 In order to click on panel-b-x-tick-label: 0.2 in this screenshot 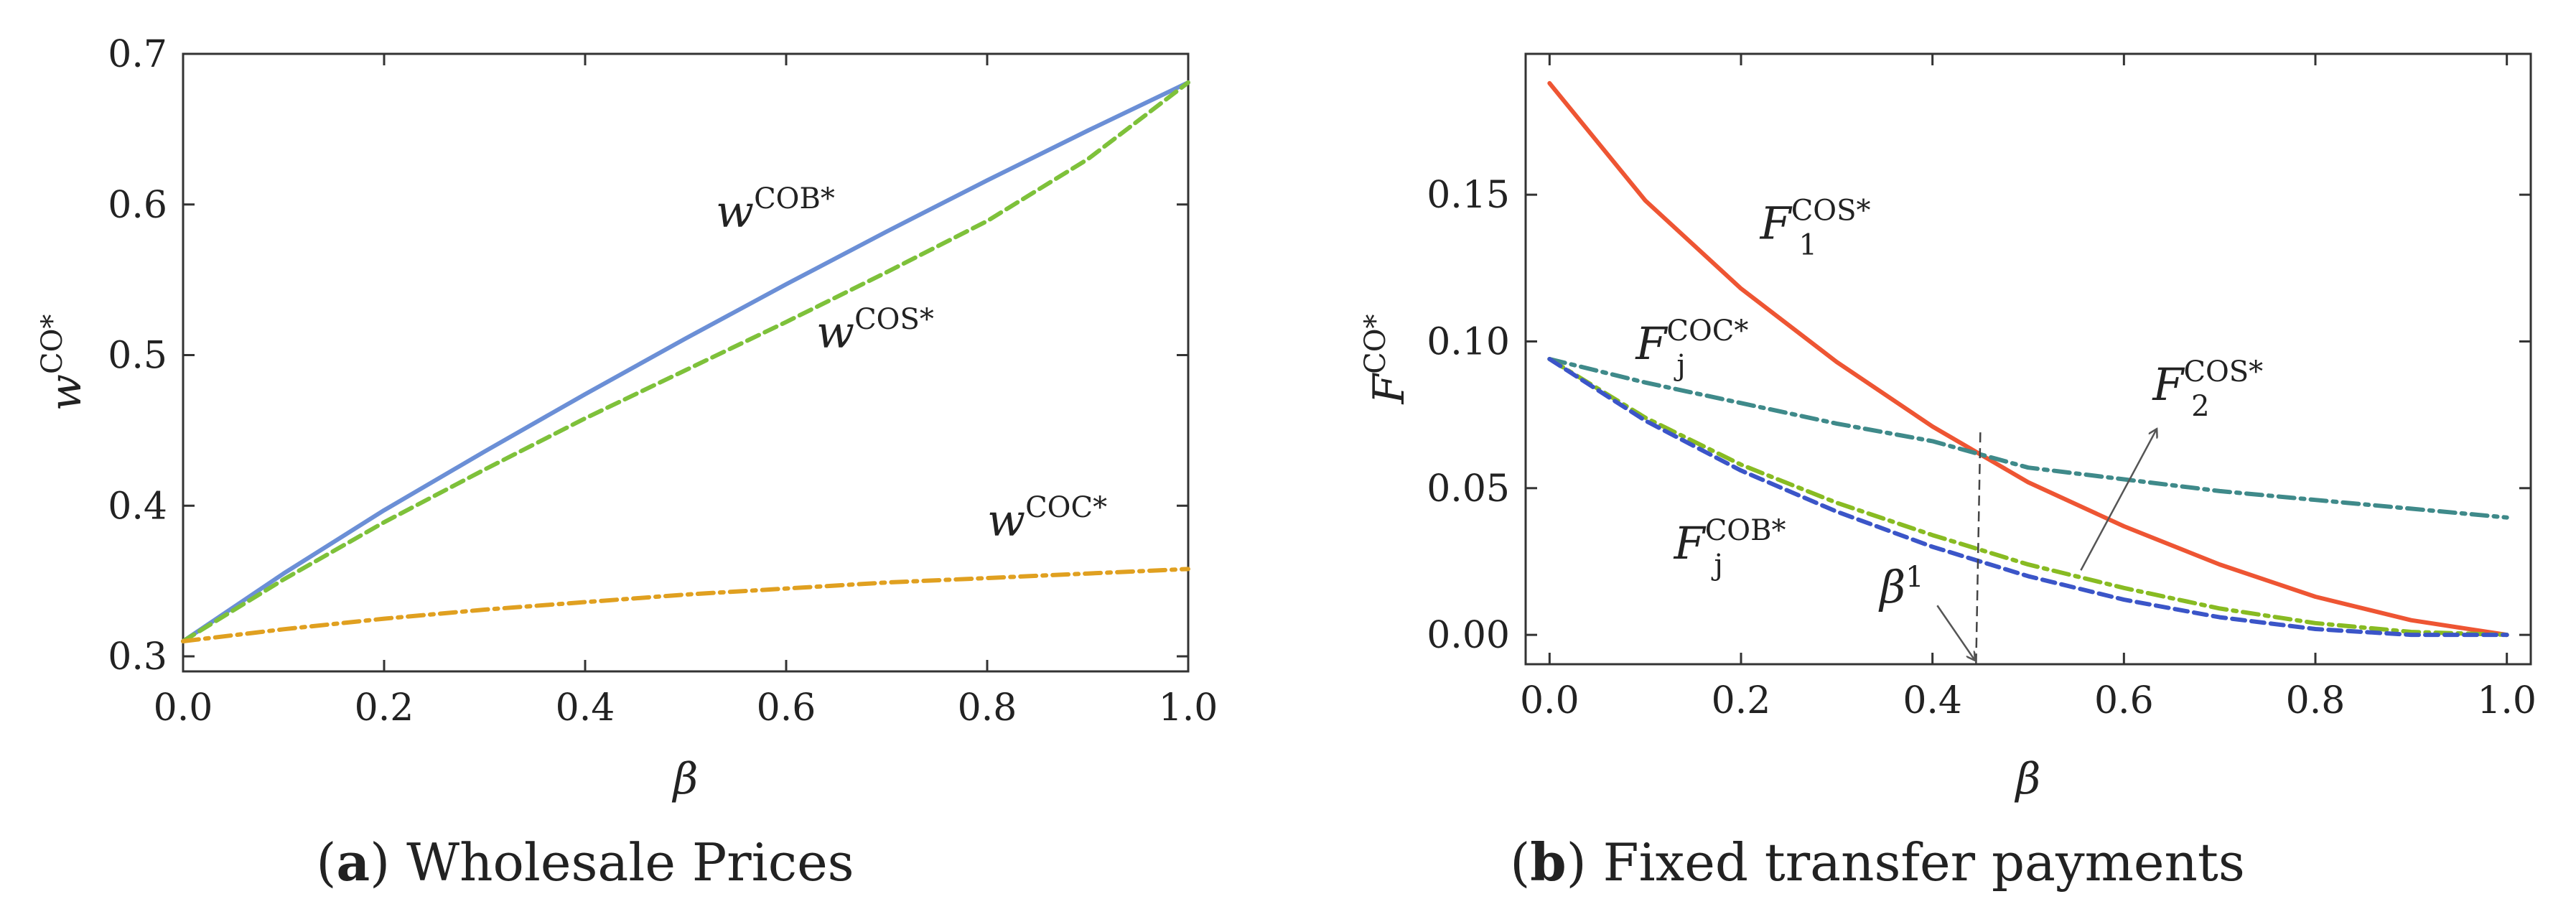, I will do `click(1741, 700)`.